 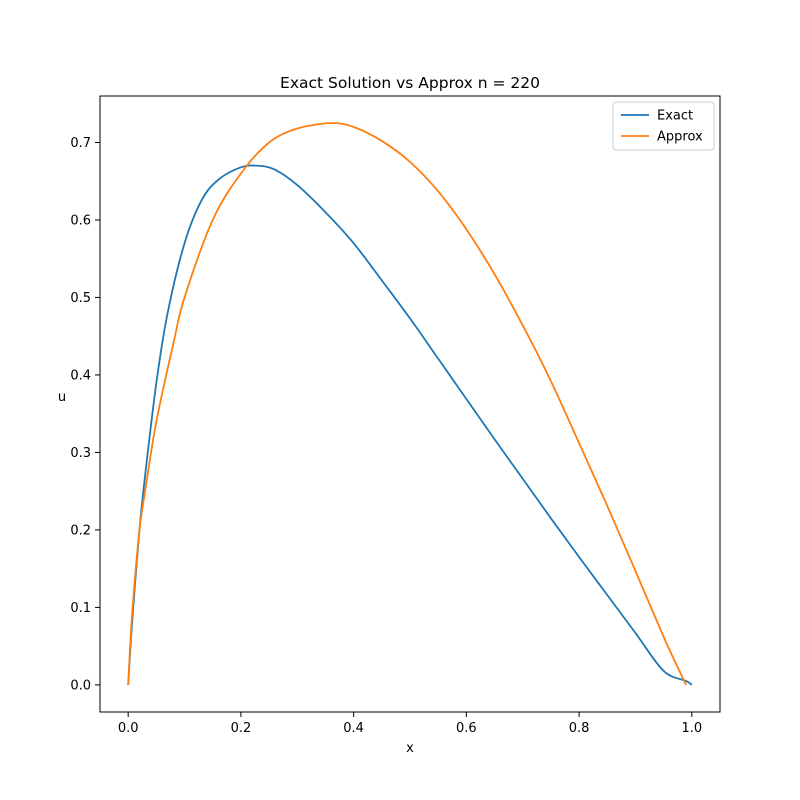 I want to click on legend: Exact Approx, so click(x=663, y=126).